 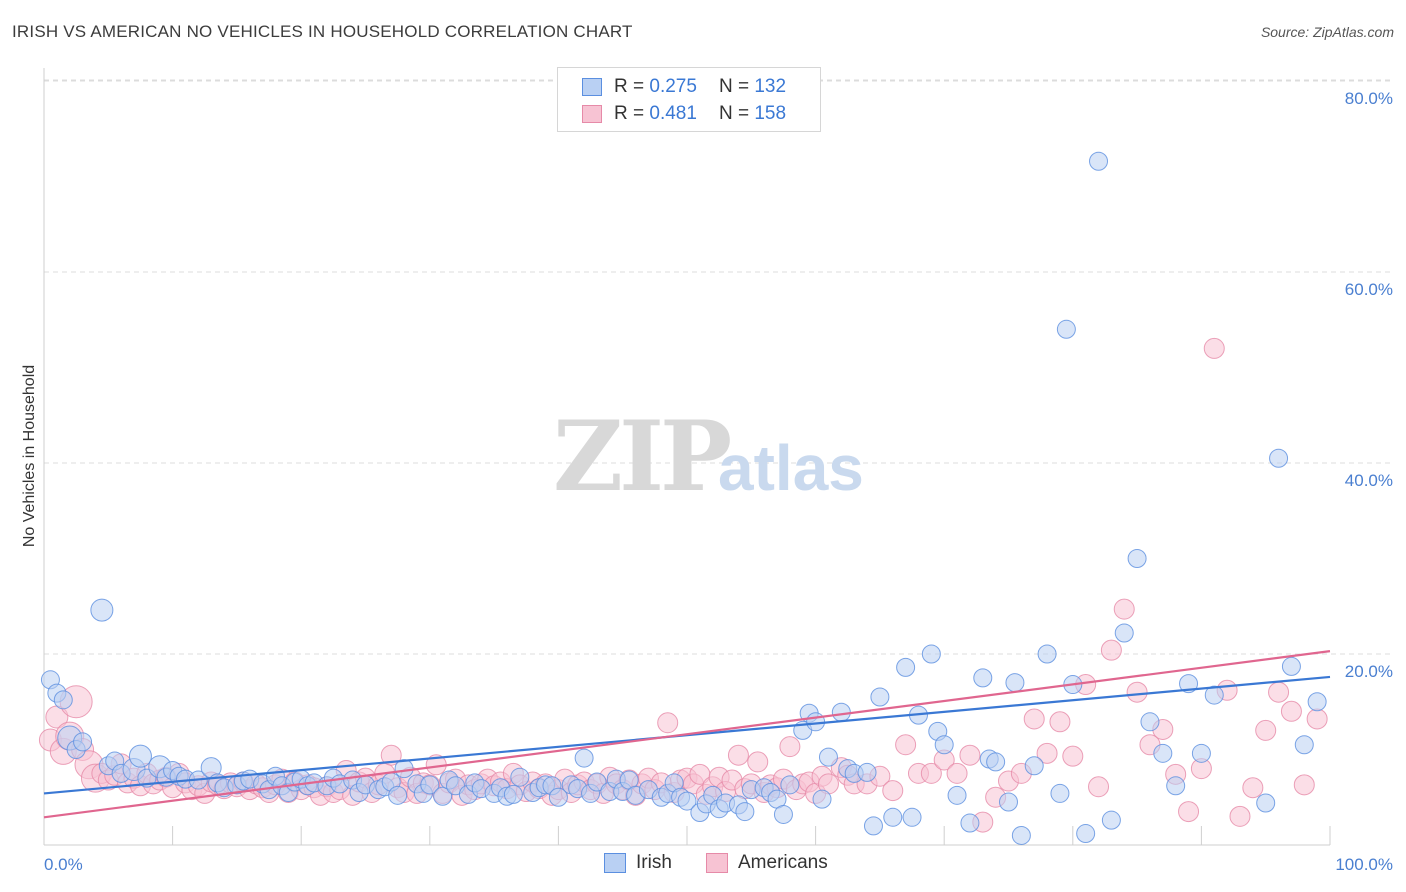 What do you see at coordinates (1369, 98) in the screenshot?
I see `y-tick-label: 80.0%` at bounding box center [1369, 98].